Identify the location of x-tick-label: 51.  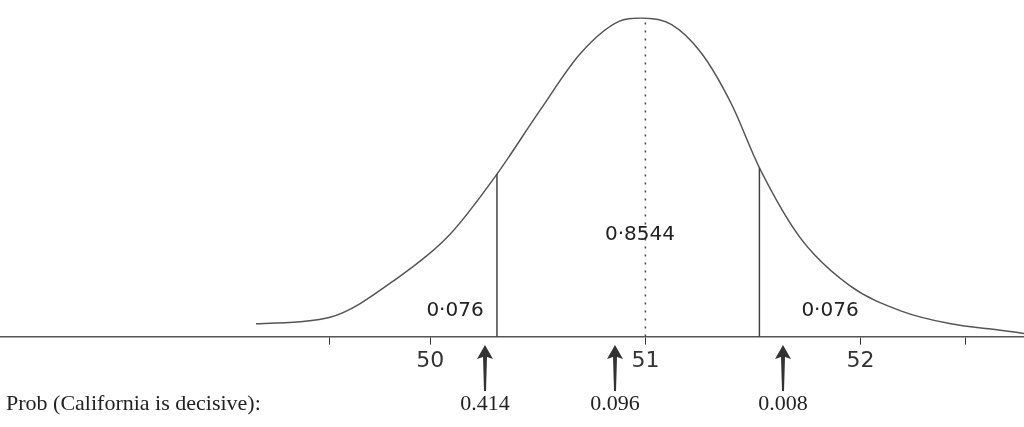
(645, 359).